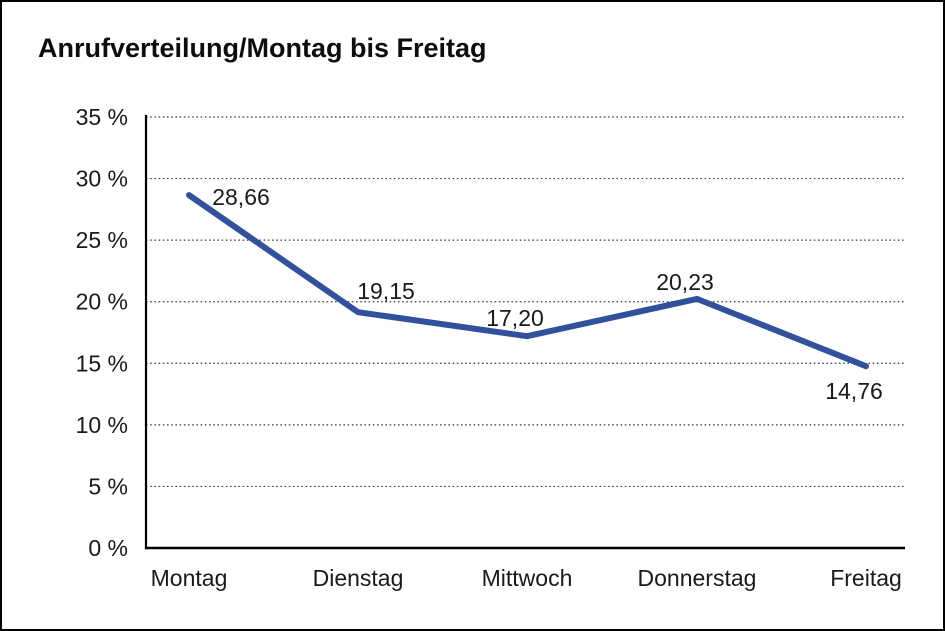 Image resolution: width=945 pixels, height=631 pixels. I want to click on x-category-label: Dienstag, so click(358, 578).